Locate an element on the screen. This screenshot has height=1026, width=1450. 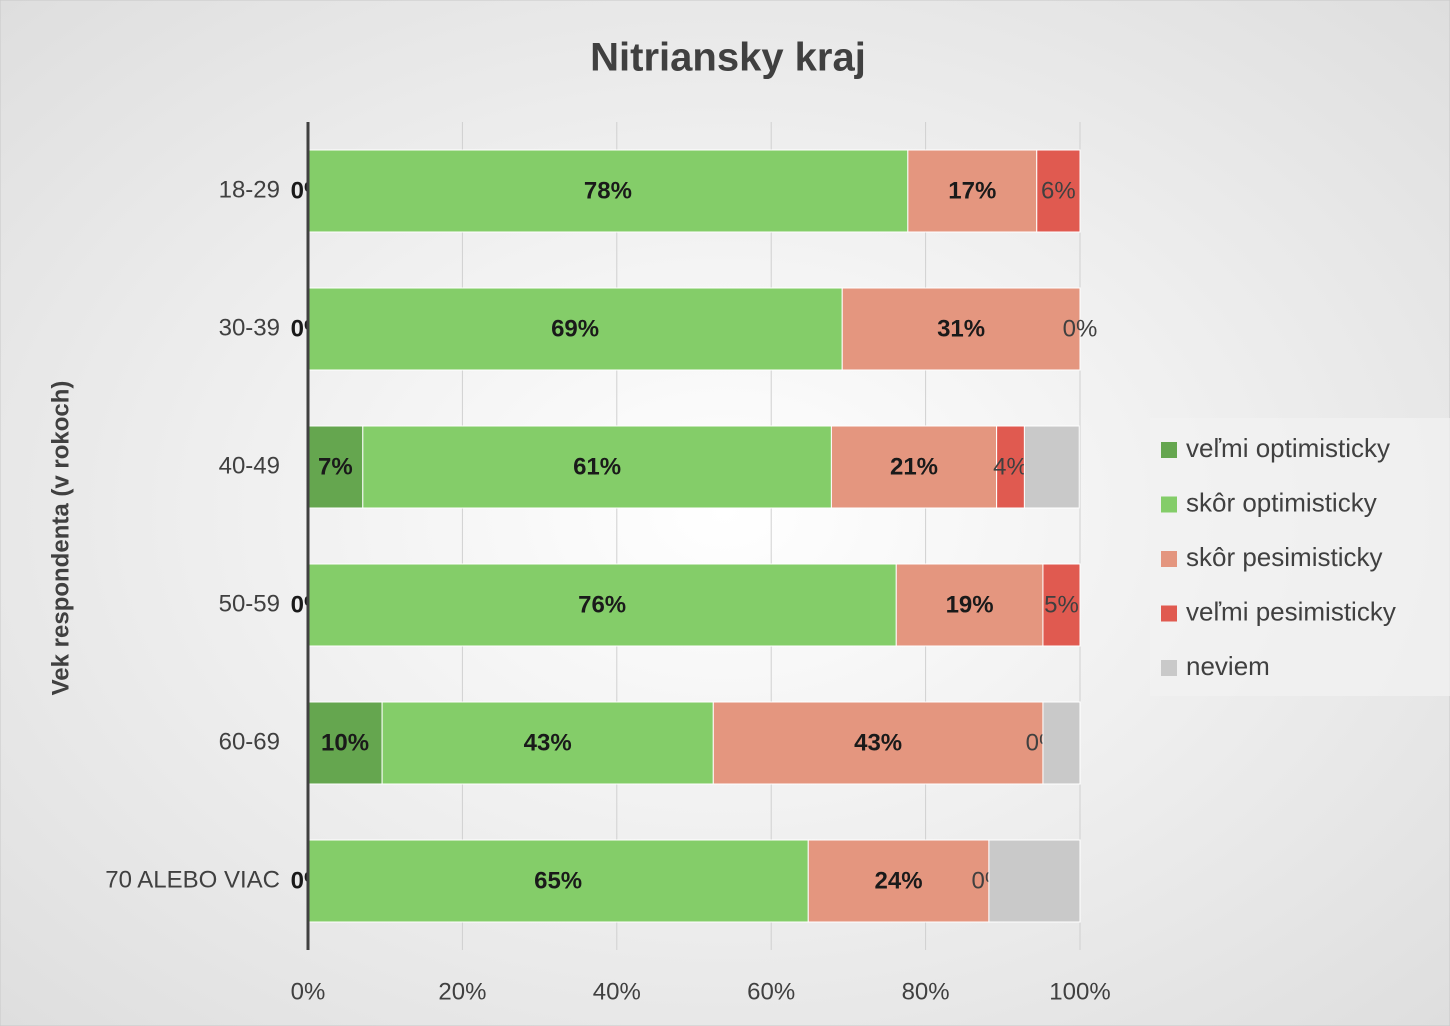
data-label: 10% is located at coordinates (345, 742).